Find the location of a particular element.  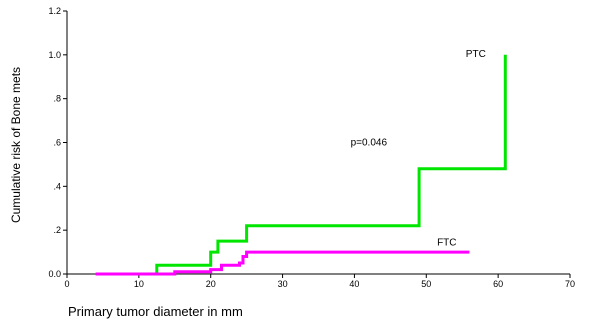

y-tick-label: 1.0 is located at coordinates (54, 55).